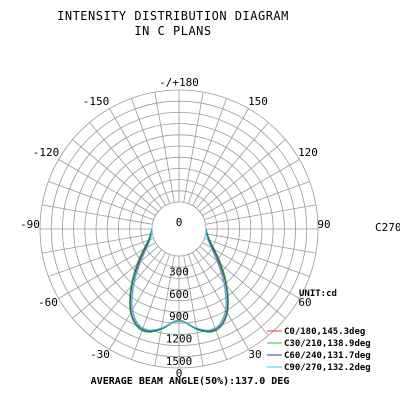 This screenshot has height=400, width=400. I want to click on radial-tick-label: 1200, so click(179, 339).